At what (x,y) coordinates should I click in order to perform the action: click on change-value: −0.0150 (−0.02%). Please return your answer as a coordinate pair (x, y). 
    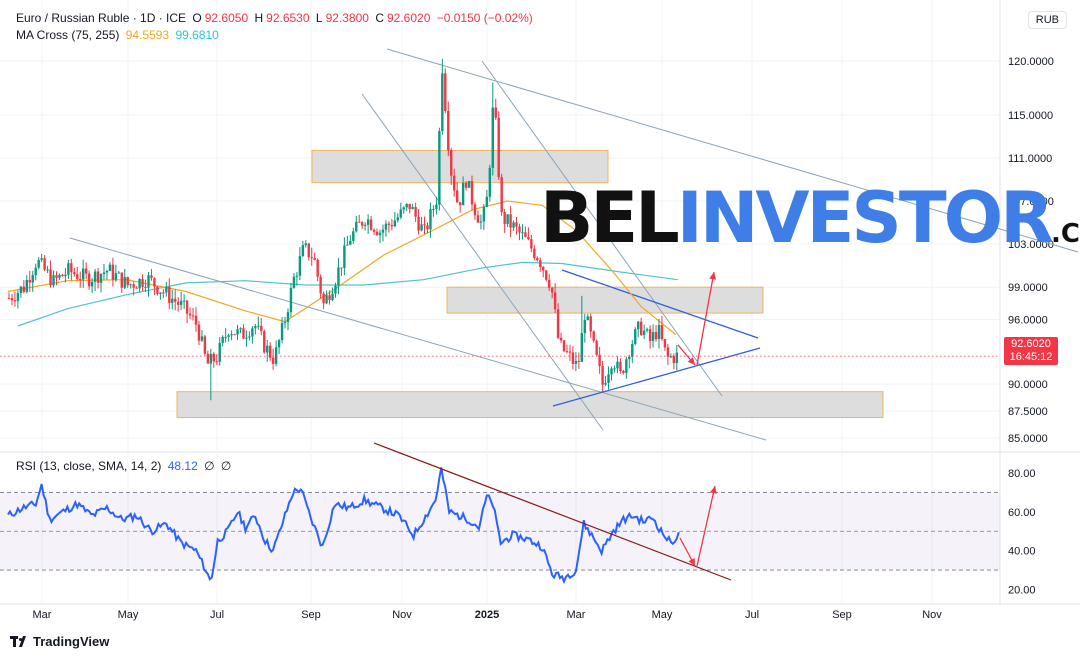
    Looking at the image, I should click on (484, 18).